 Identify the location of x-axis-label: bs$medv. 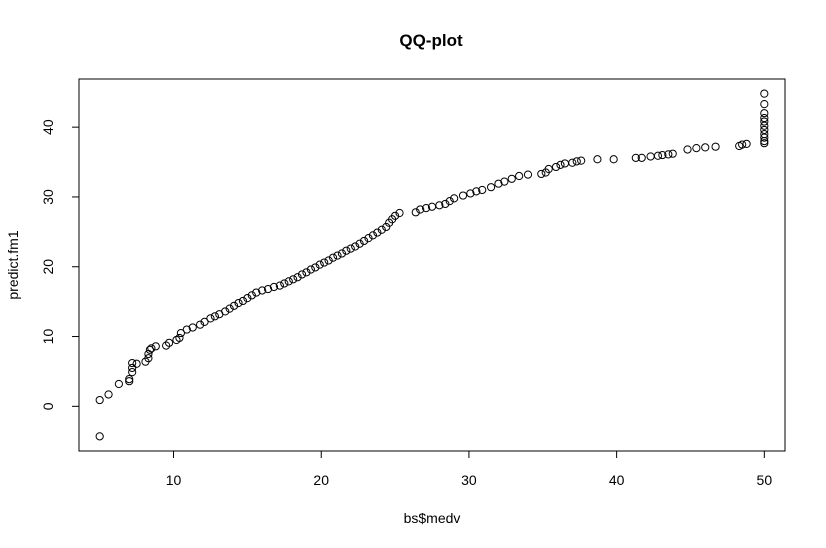
(432, 518).